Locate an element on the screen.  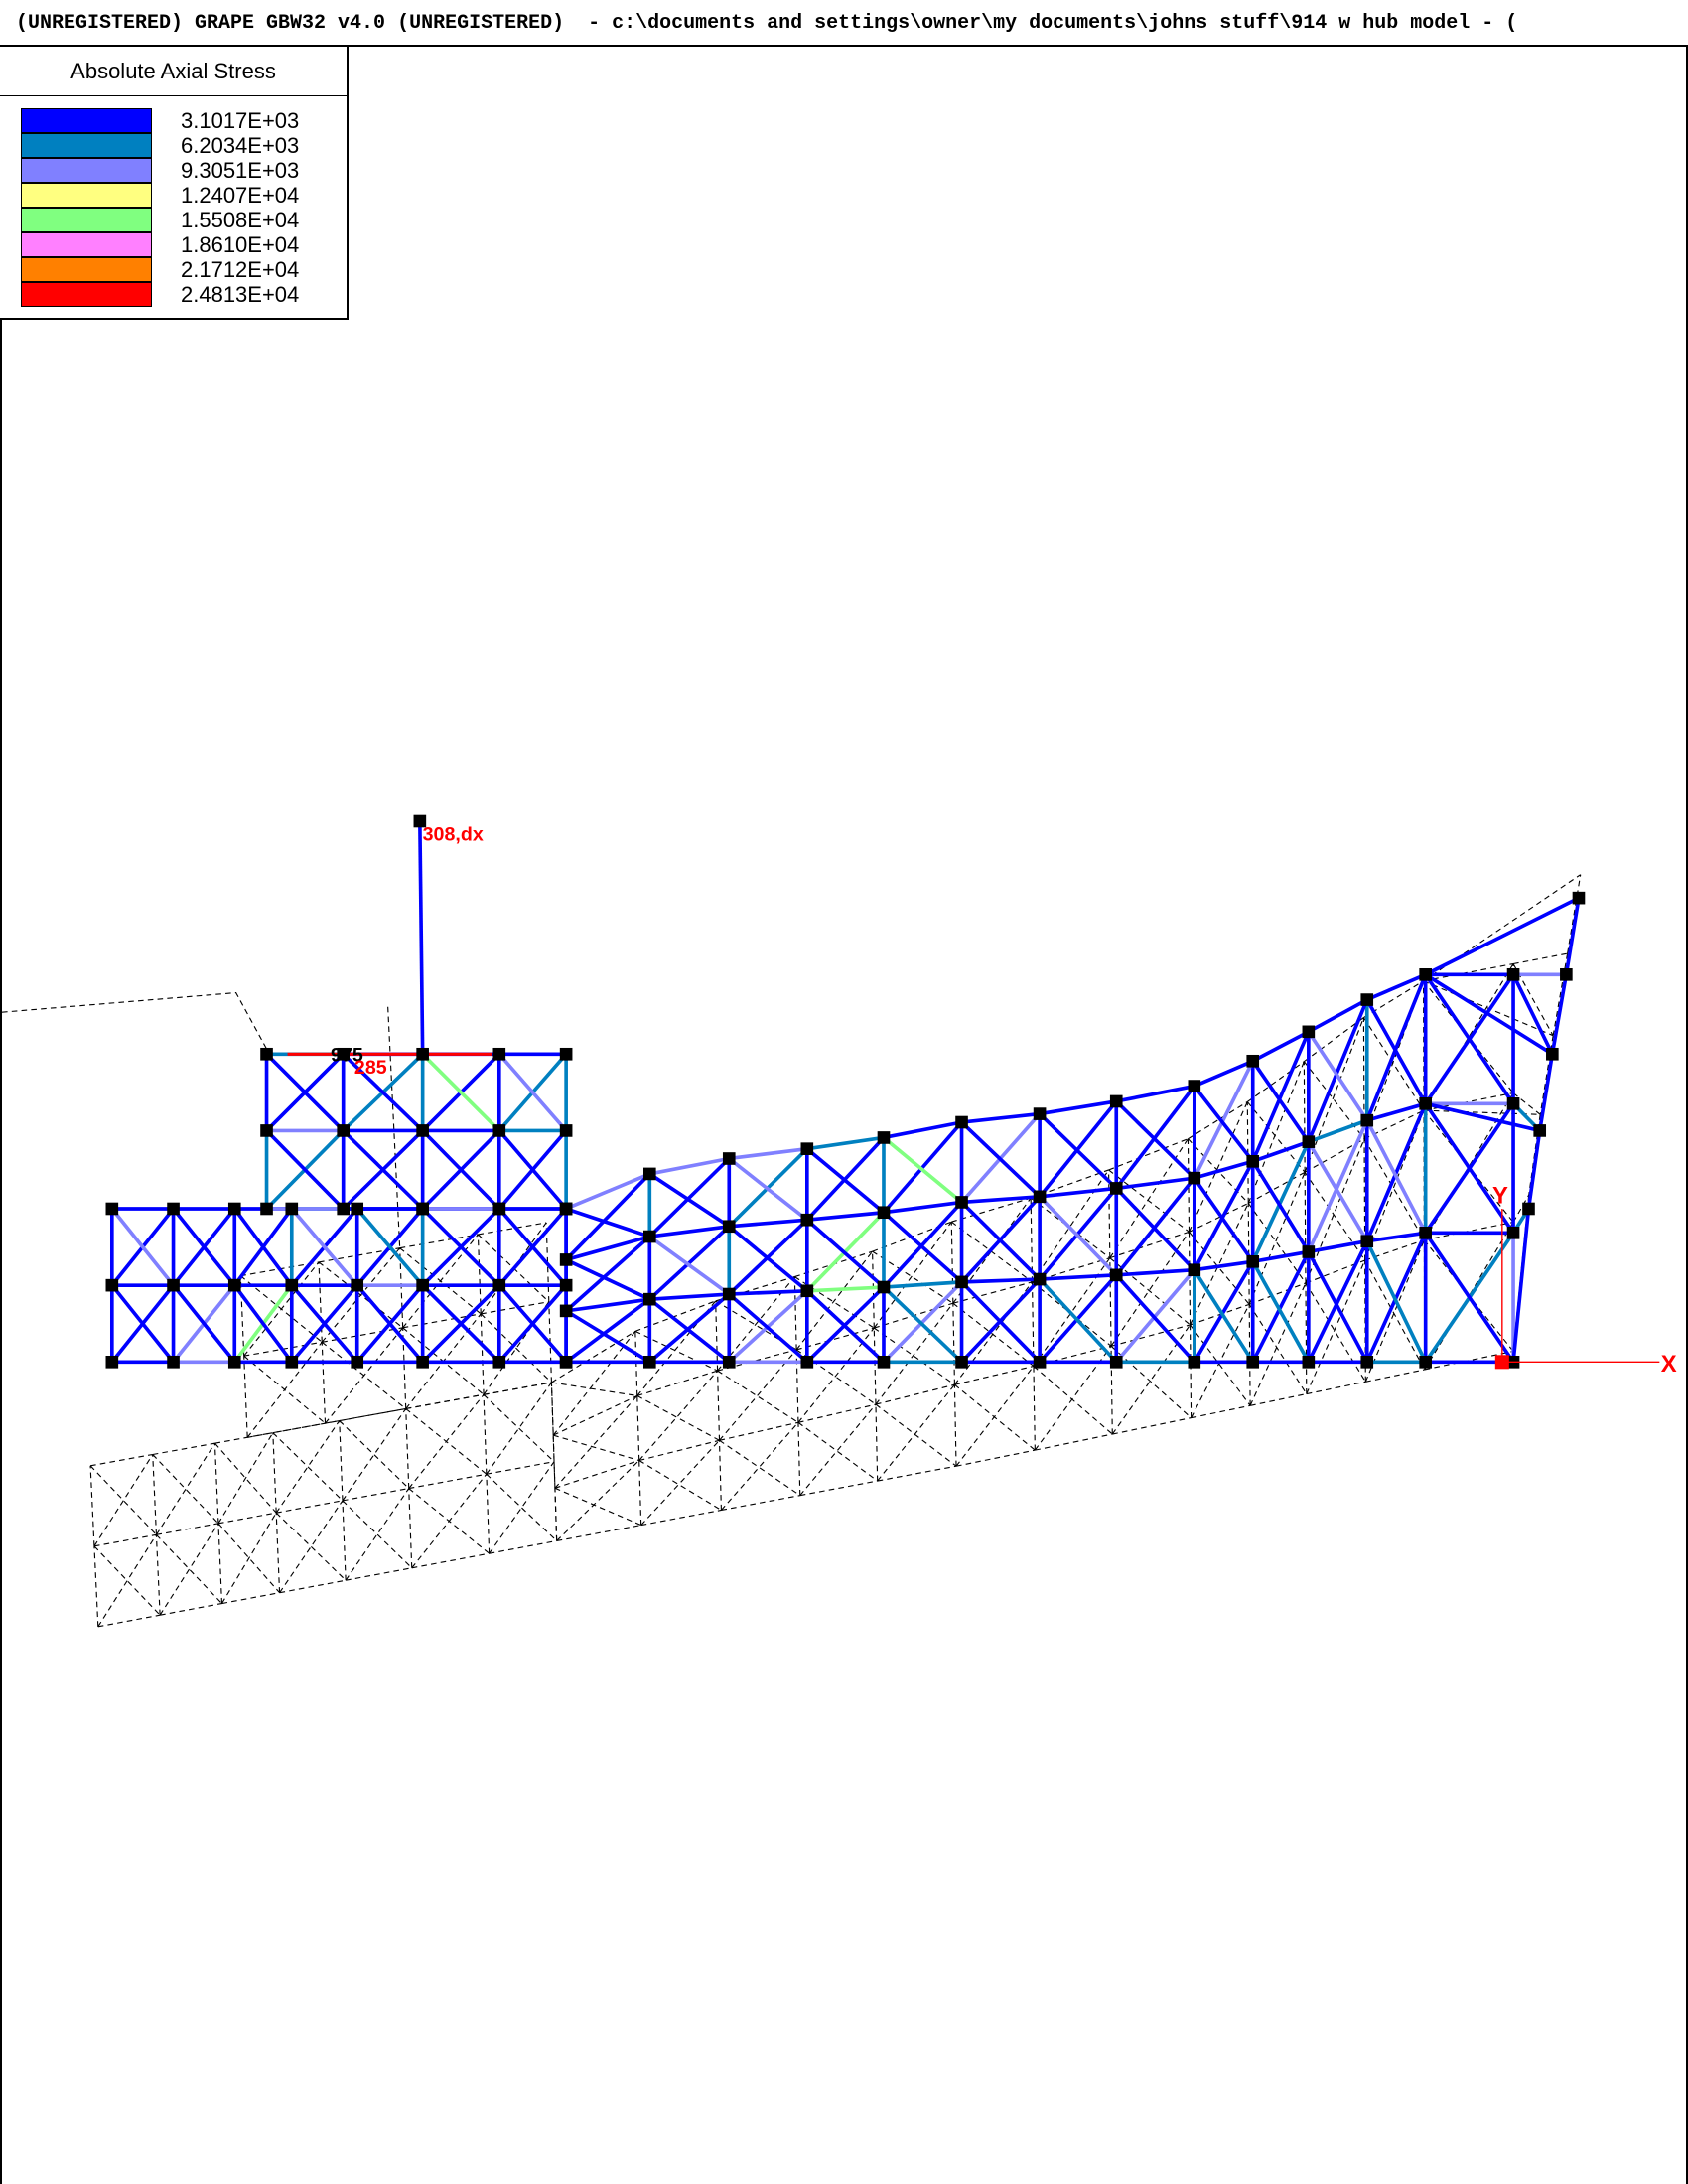
origin-node is located at coordinates (1501, 1362).